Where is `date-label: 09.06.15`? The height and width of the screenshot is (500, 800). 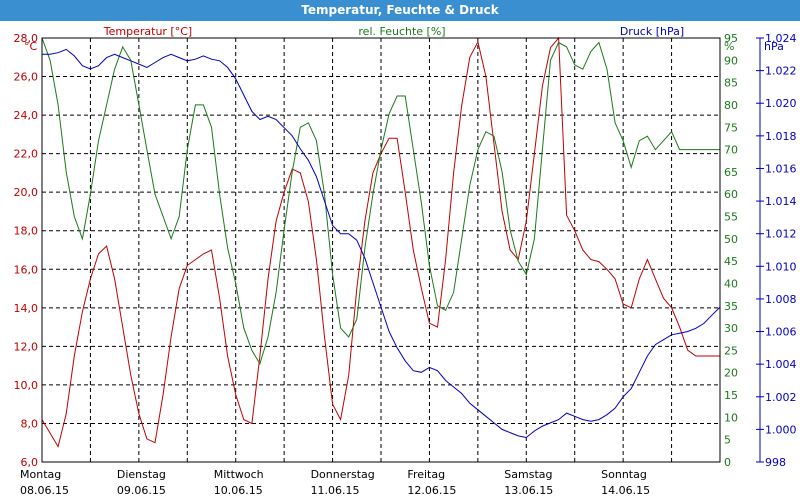
date-label: 09.06.15 is located at coordinates (141, 490).